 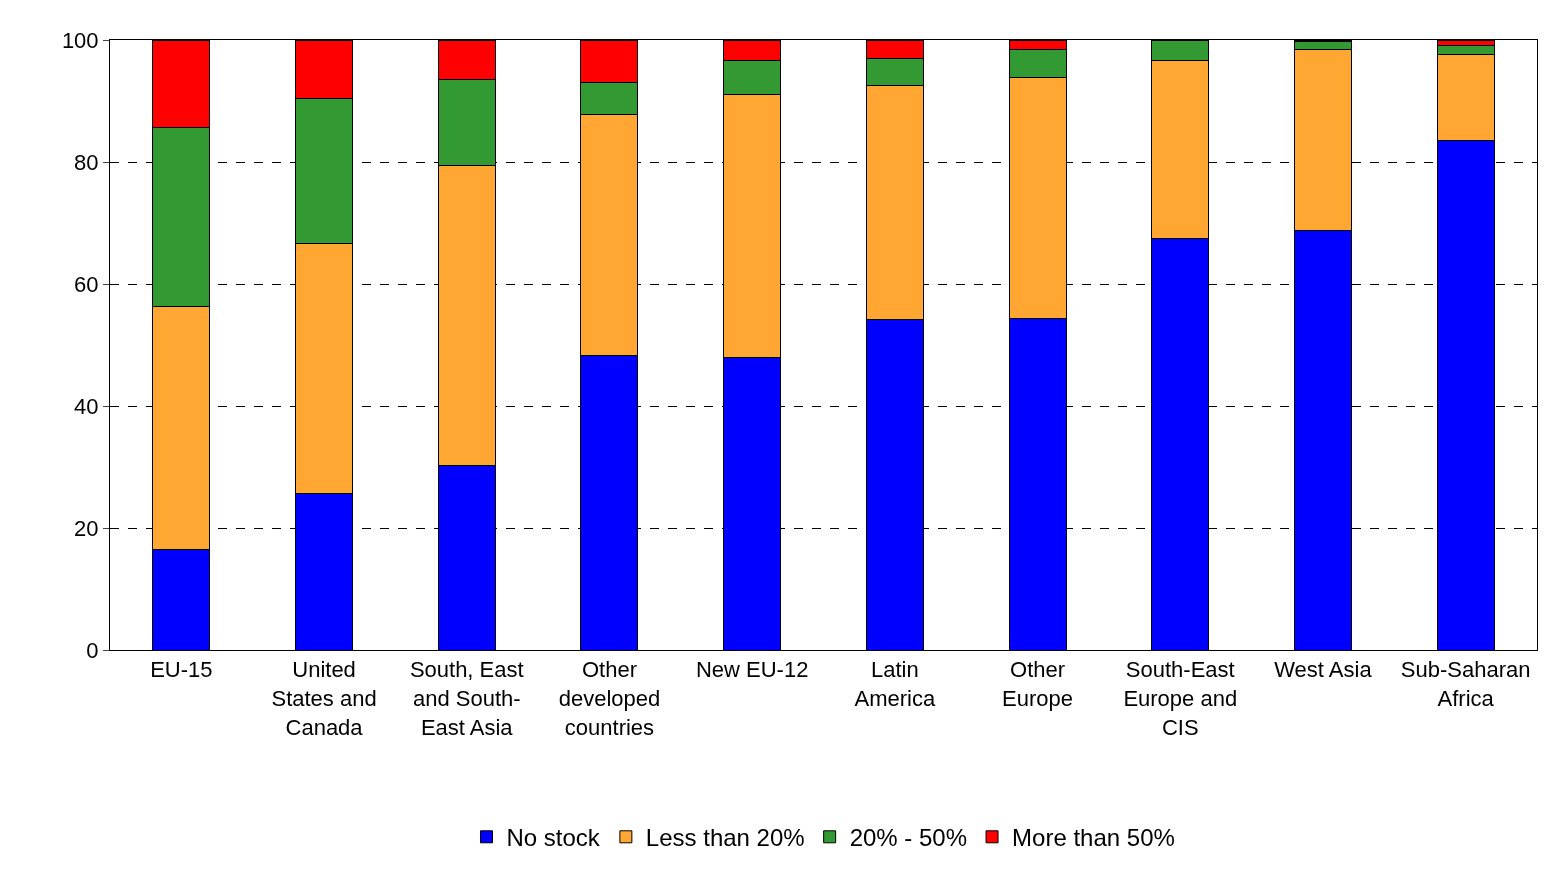 What do you see at coordinates (908, 838) in the screenshot?
I see `legend-label: 20% - 50%` at bounding box center [908, 838].